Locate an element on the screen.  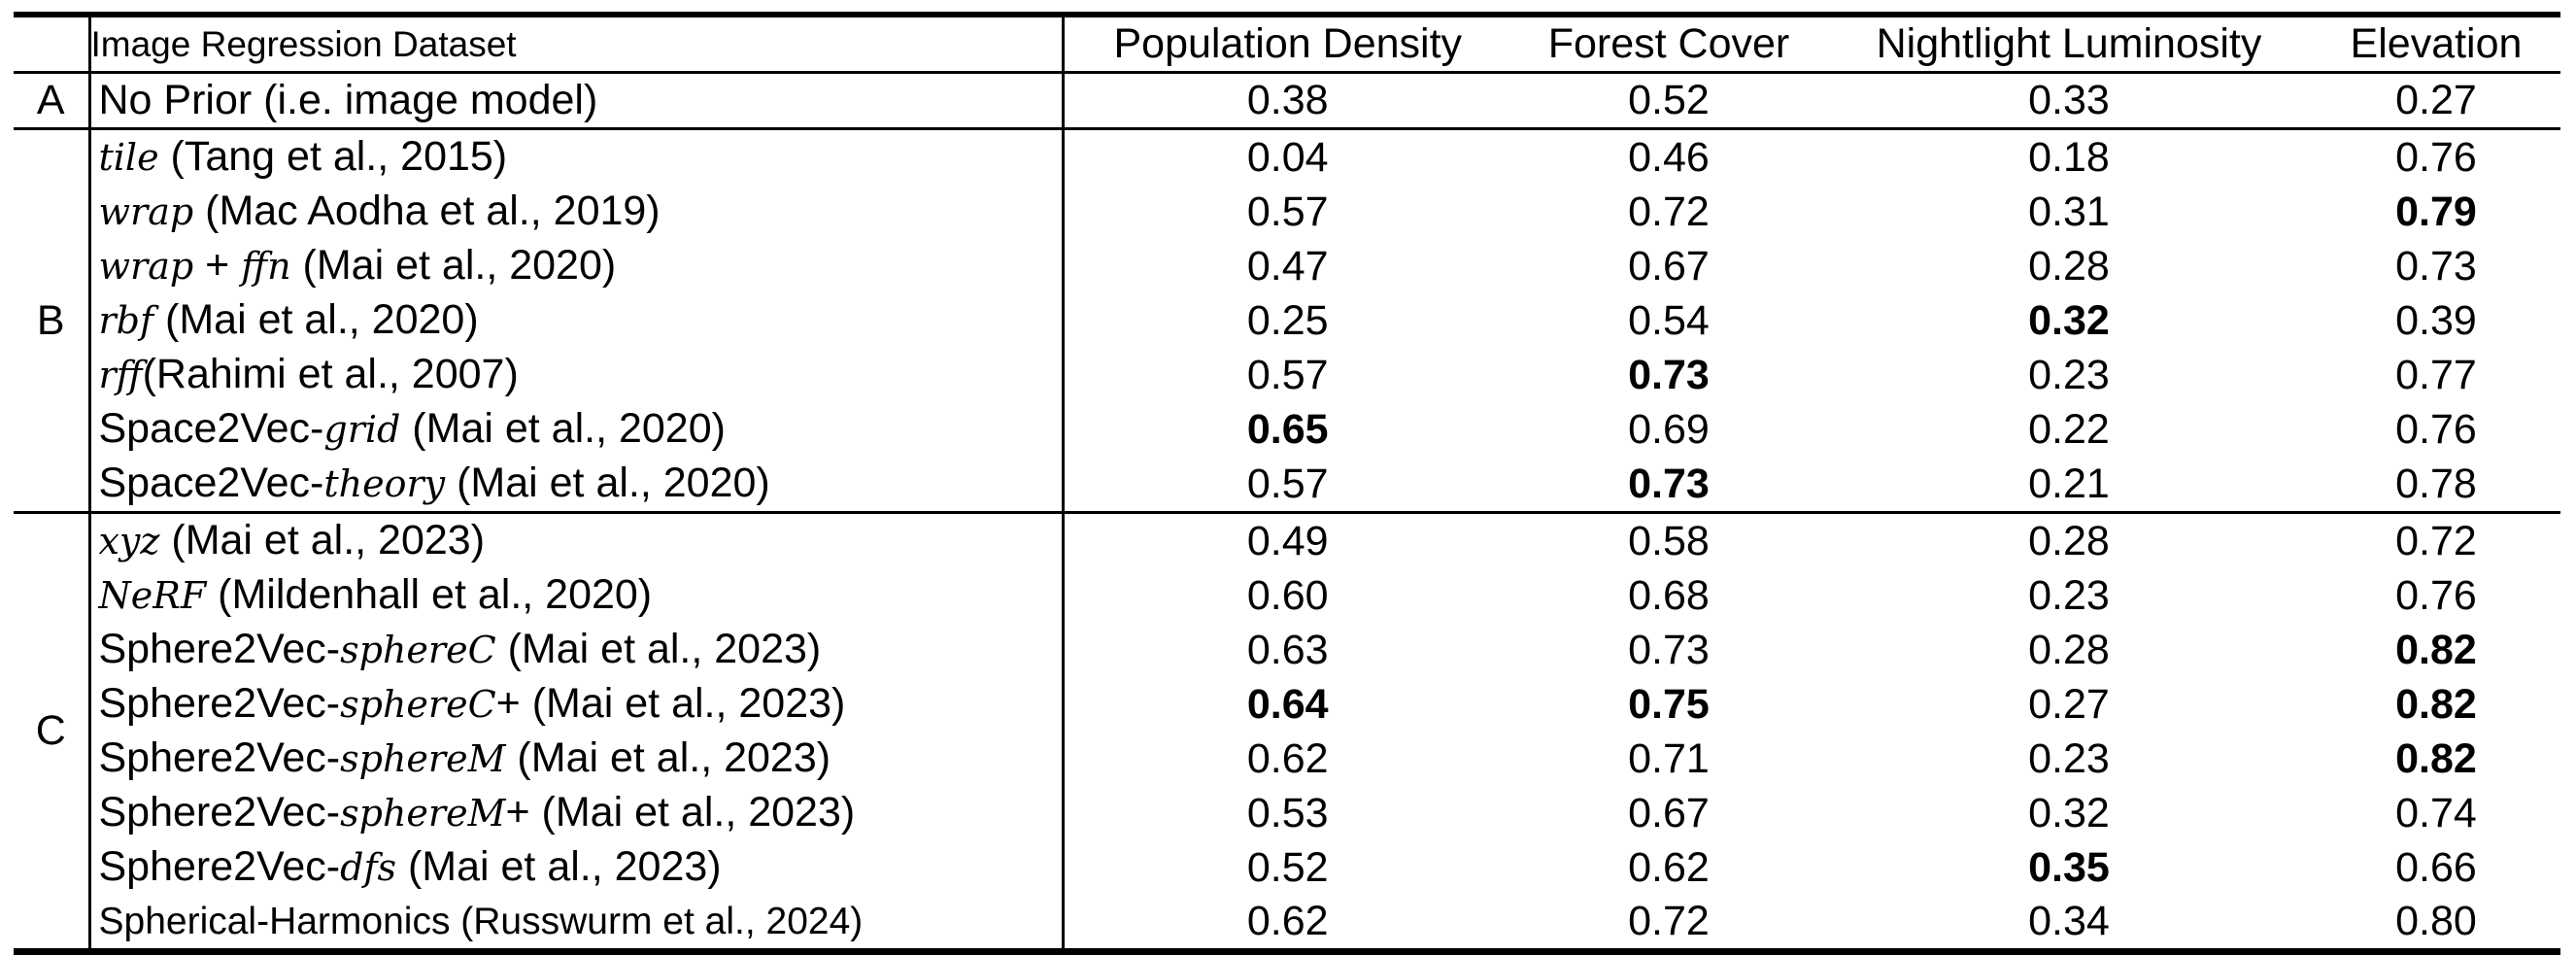
method-cell: rbf (Mai et al., 2020) is located at coordinates (577, 320).